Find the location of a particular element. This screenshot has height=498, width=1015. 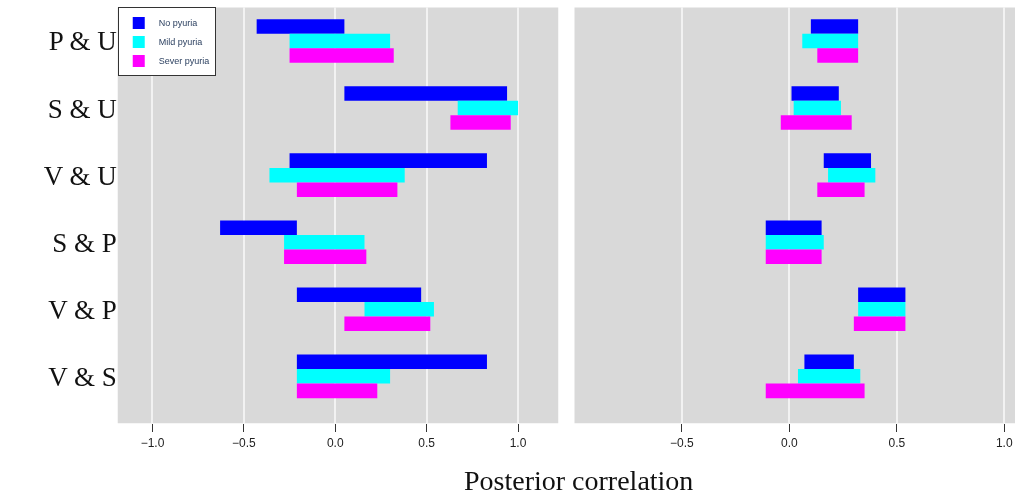

y-tick-label: P & U is located at coordinates (82, 41).